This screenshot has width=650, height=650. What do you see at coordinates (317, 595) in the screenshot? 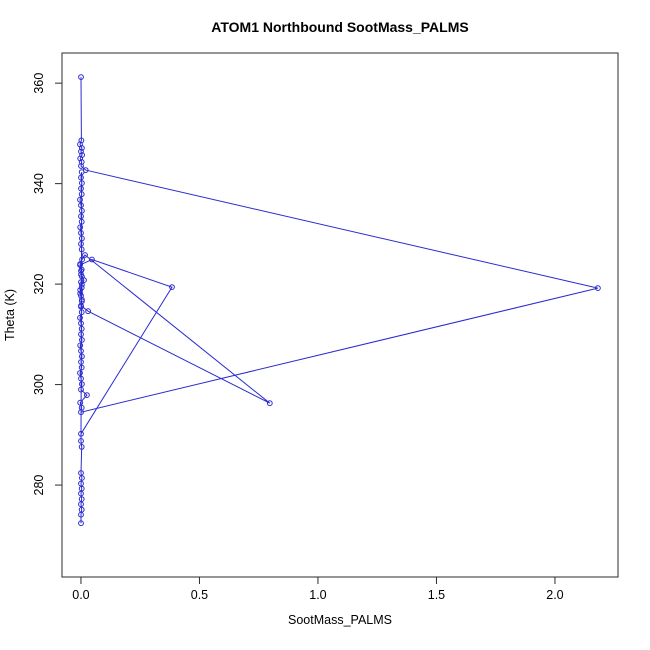
I see `x-tick-label: 1.0` at bounding box center [317, 595].